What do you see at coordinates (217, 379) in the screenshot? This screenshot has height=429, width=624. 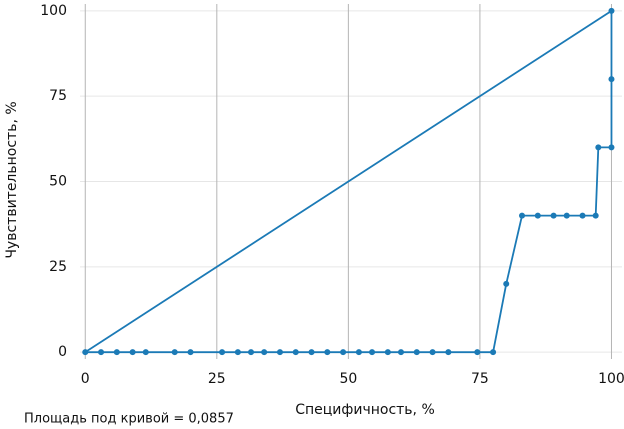 I see `x-tick-label: 25` at bounding box center [217, 379].